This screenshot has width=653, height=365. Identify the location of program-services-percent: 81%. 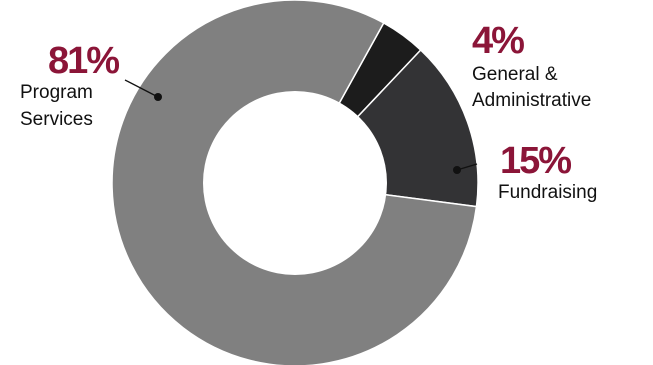
(83, 61).